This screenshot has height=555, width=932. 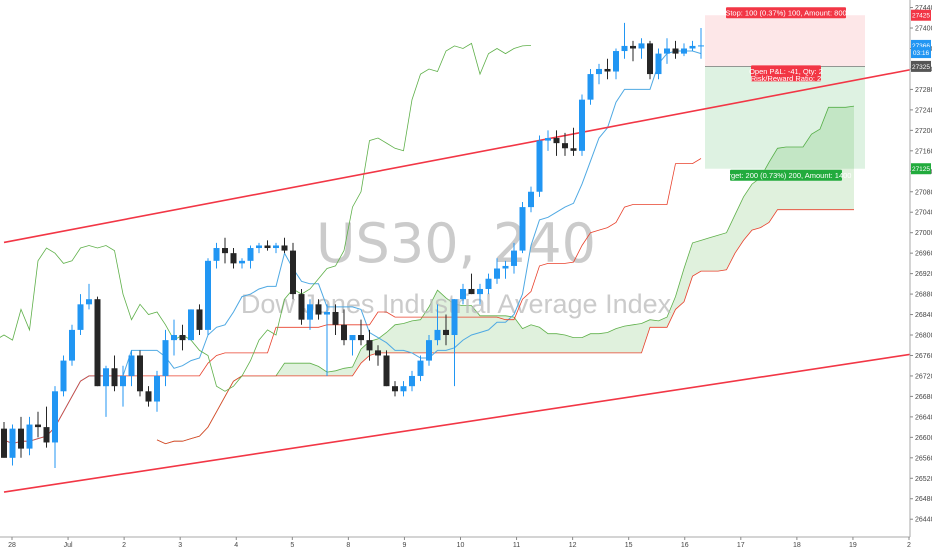 What do you see at coordinates (923, 29) in the screenshot?
I see `price-tick-label: 27400` at bounding box center [923, 29].